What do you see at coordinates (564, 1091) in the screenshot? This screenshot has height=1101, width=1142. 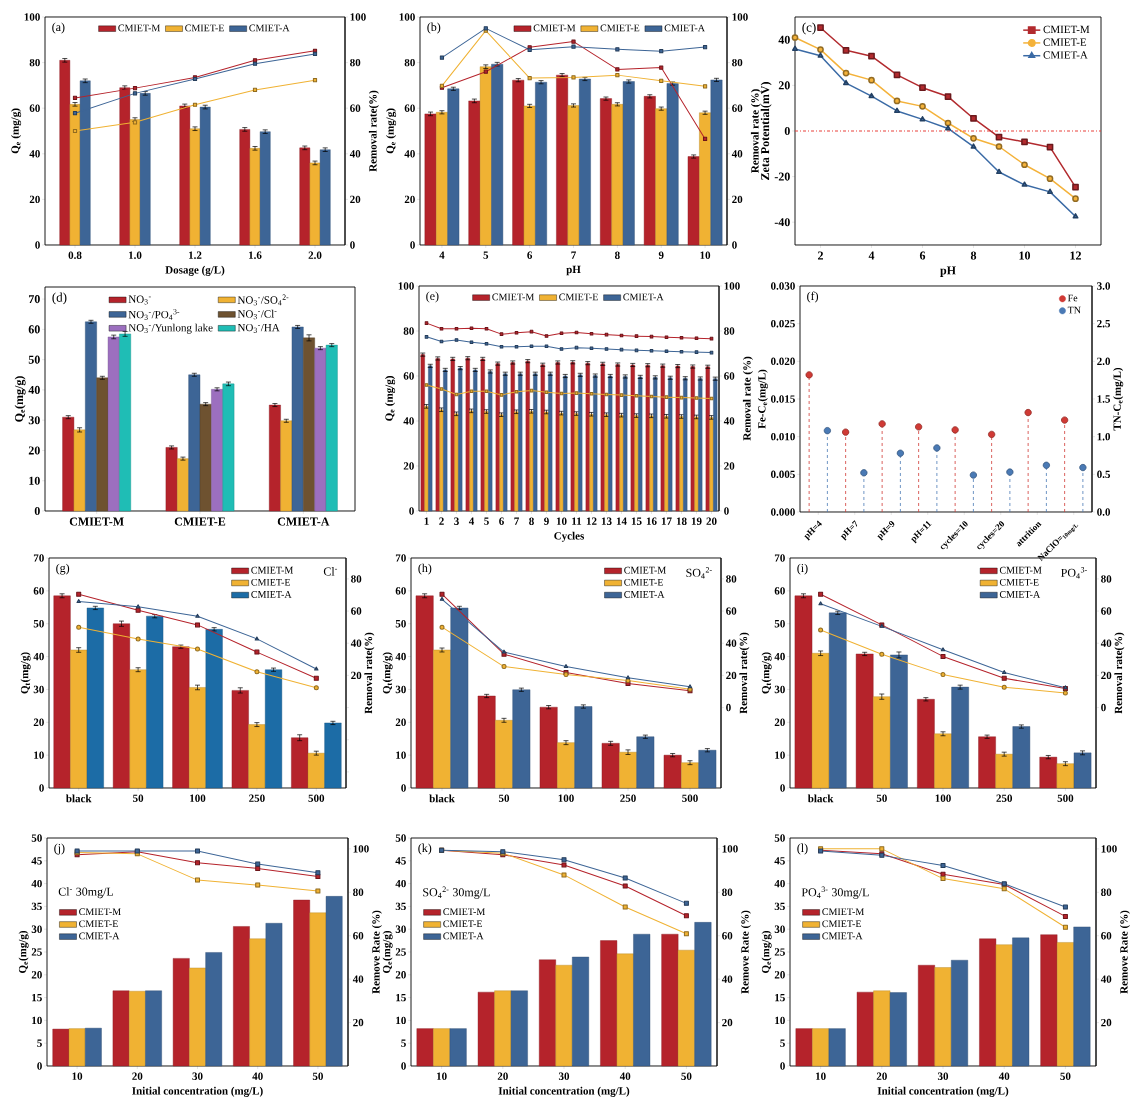 I see `x-axis-title: Initial concentration (mg/L)` at bounding box center [564, 1091].